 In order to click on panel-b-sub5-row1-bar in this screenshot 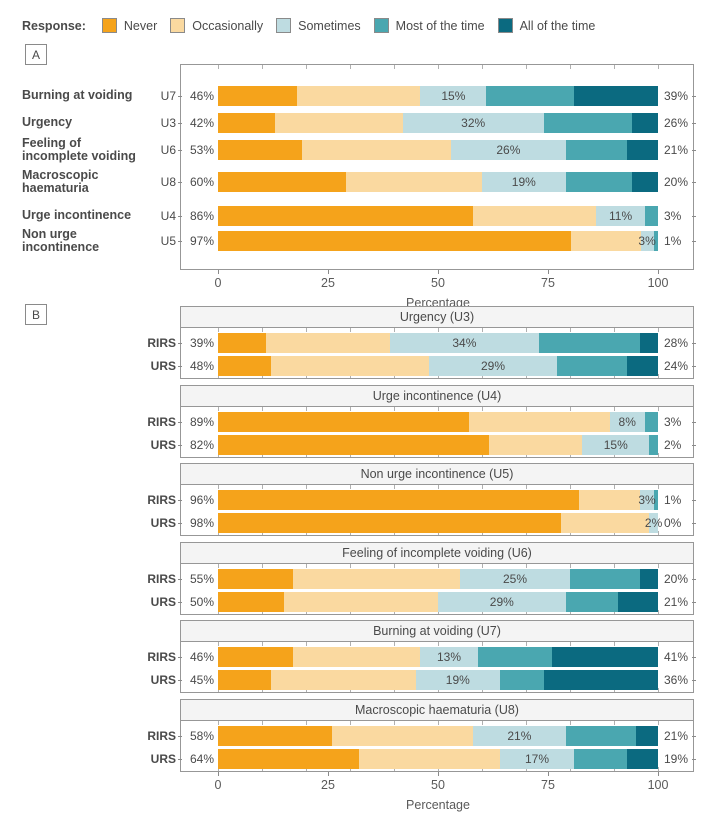, I will do `click(438, 759)`.